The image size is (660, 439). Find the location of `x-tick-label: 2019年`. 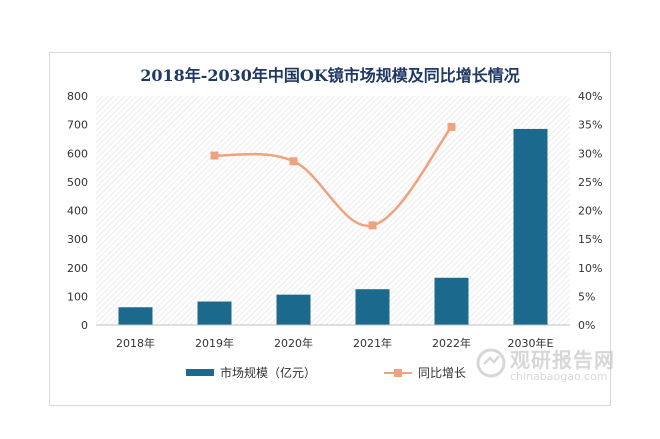

x-tick-label: 2019年 is located at coordinates (214, 343).